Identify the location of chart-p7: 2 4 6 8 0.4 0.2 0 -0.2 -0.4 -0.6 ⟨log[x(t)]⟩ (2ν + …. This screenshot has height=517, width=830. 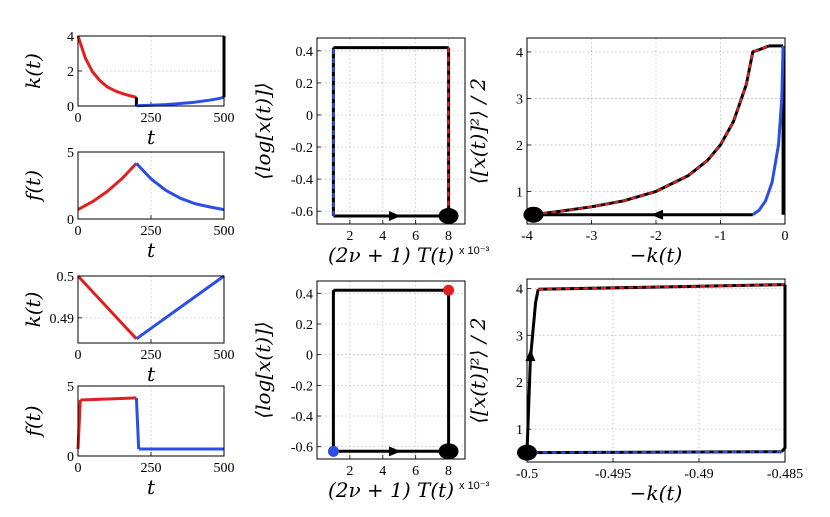
(370, 391).